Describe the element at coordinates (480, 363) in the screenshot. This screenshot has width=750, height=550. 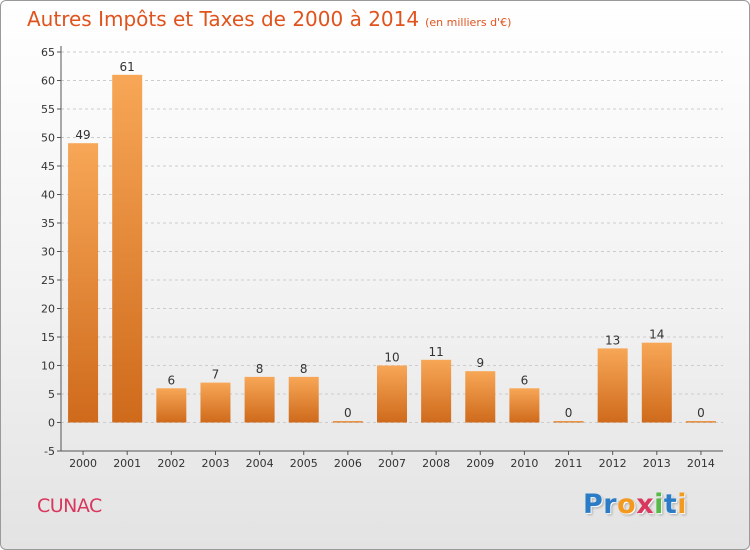
I see `data-label-2009: 9` at that location.